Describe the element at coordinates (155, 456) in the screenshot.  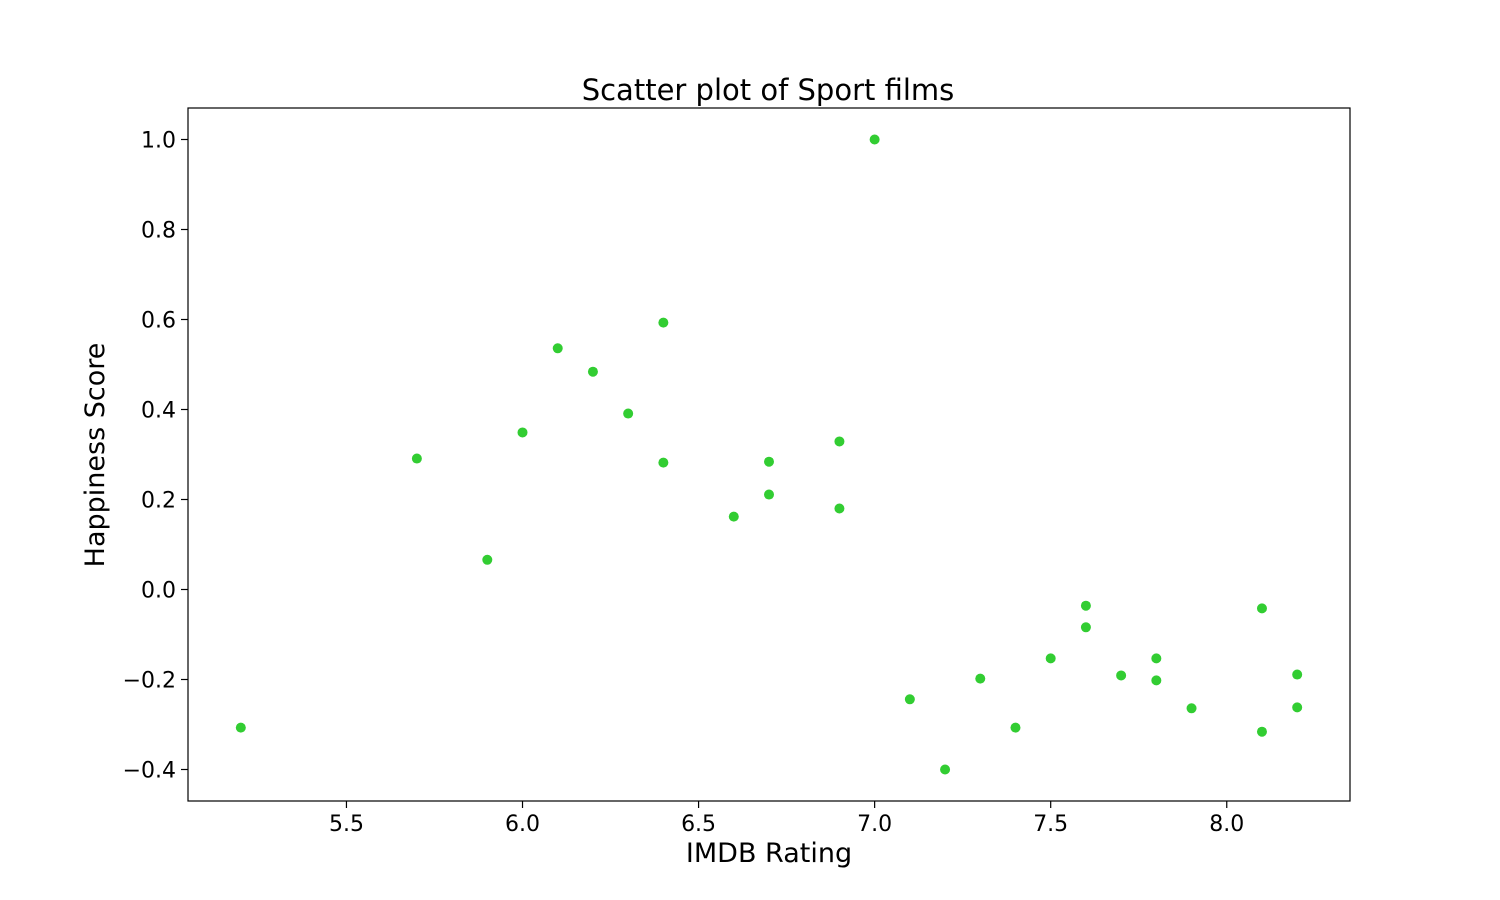
I see `y-axis: 1.0 0.8 0.6 0.4 0.2 0.0 −0.2 −0.4` at that location.